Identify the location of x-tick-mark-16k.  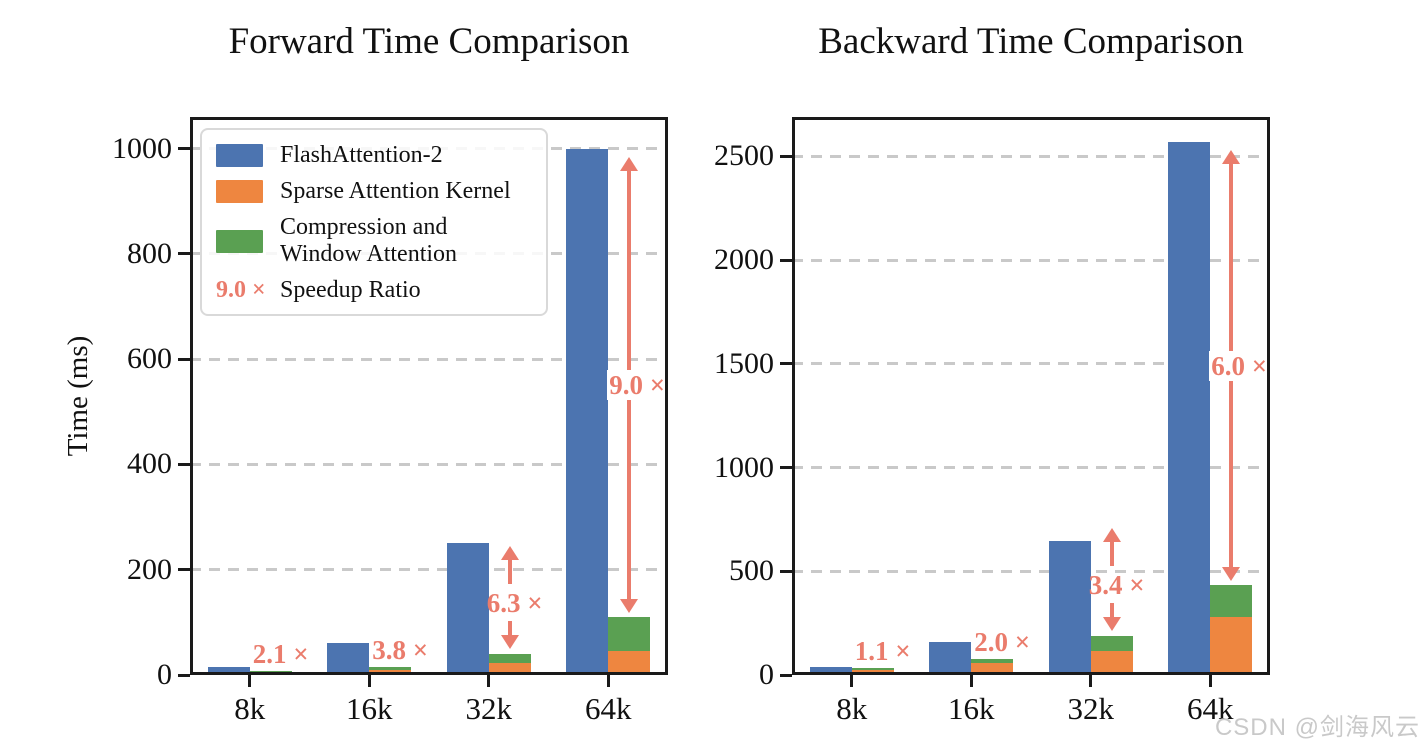
(971, 681).